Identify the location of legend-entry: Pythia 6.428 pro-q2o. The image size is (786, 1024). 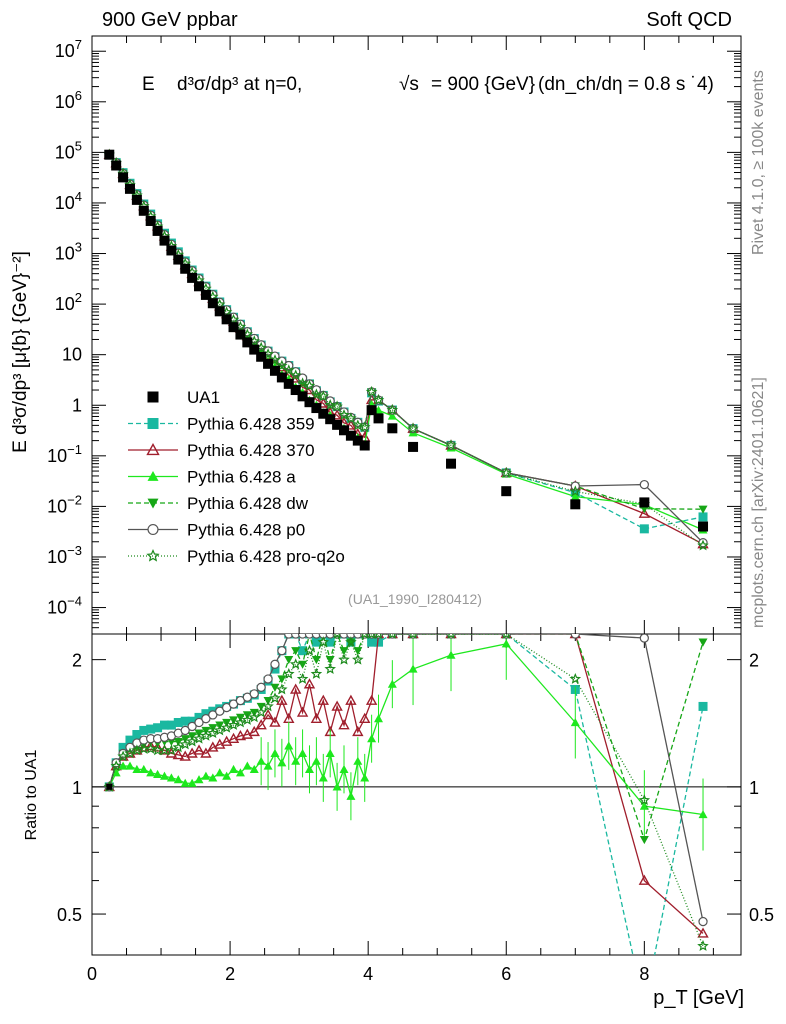
(236, 556).